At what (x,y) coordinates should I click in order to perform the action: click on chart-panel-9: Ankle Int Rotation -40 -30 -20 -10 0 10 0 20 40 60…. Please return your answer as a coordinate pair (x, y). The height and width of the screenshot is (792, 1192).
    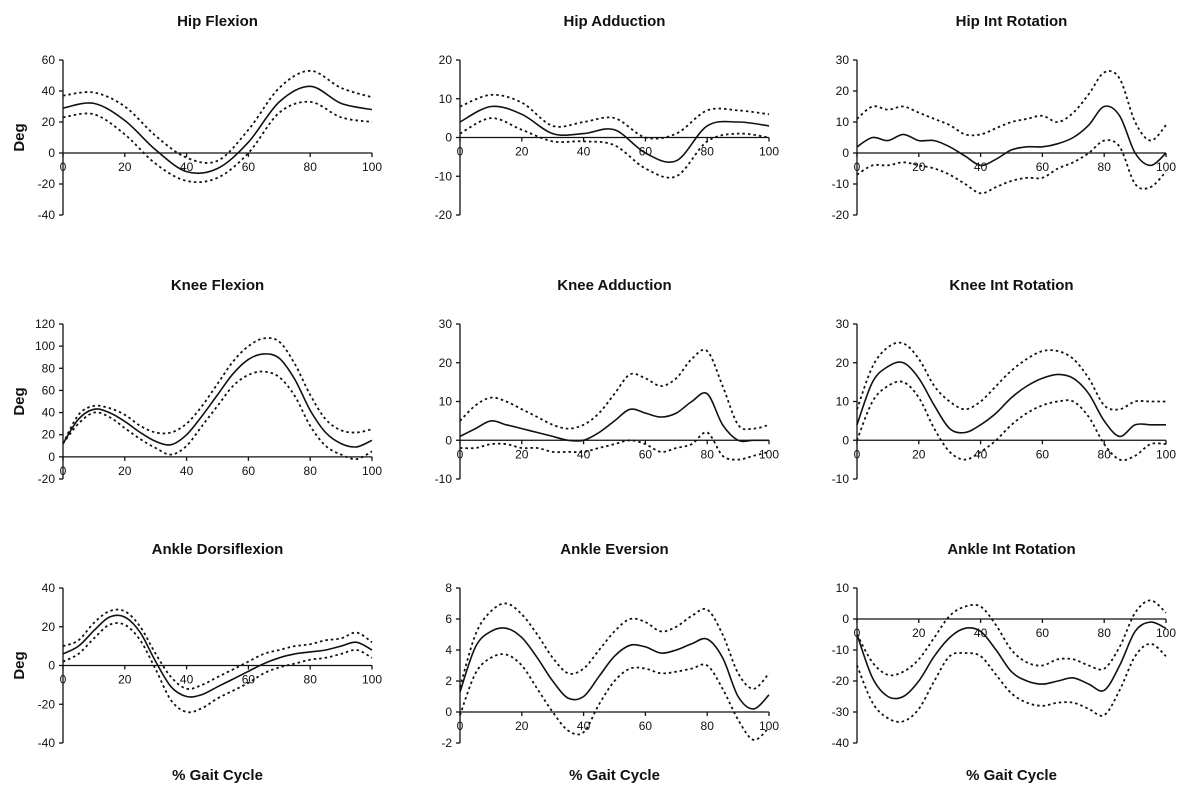
    Looking at the image, I should click on (992, 660).